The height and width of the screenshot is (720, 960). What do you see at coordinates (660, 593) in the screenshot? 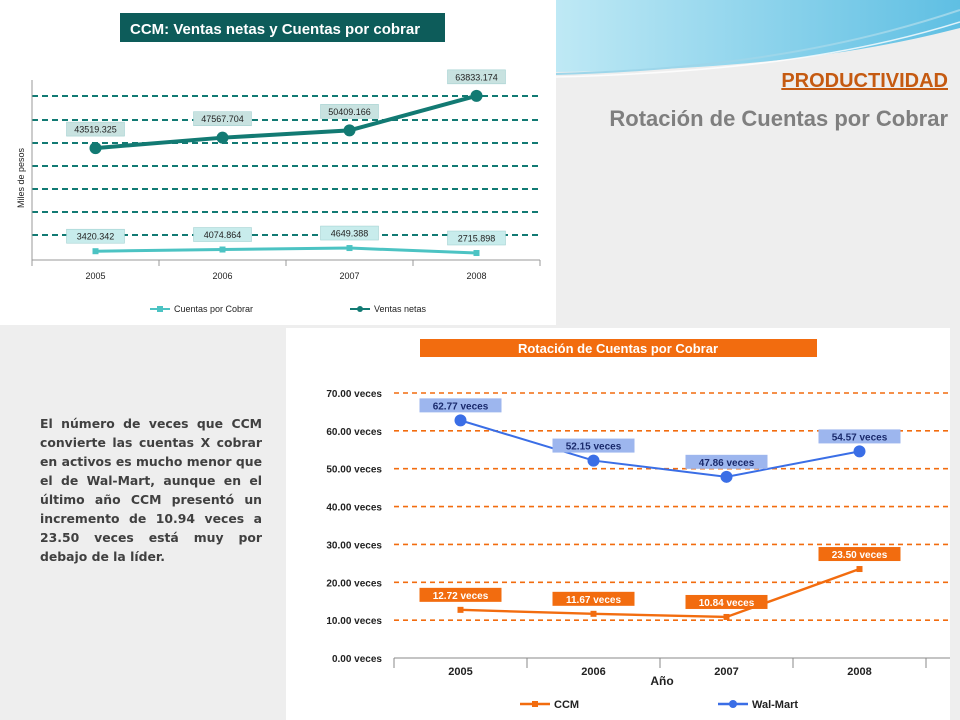
I see `chart2-line-ccm` at bounding box center [660, 593].